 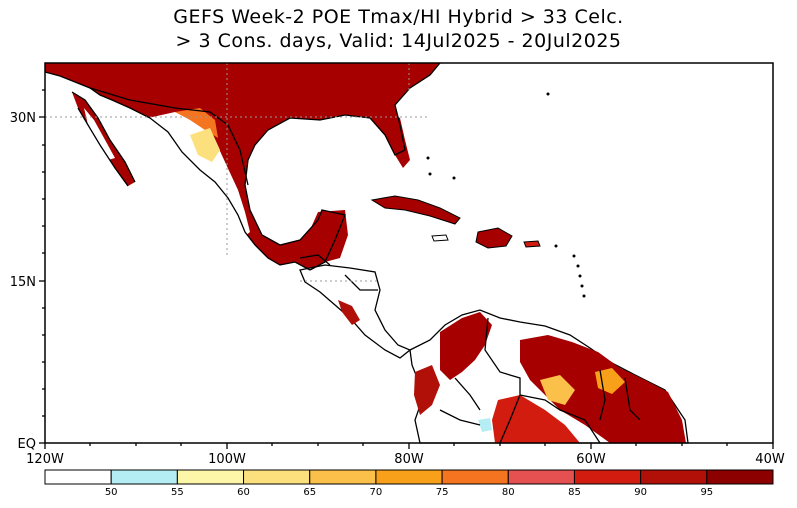 I want to click on x-label-40w: 40W, so click(x=770, y=459).